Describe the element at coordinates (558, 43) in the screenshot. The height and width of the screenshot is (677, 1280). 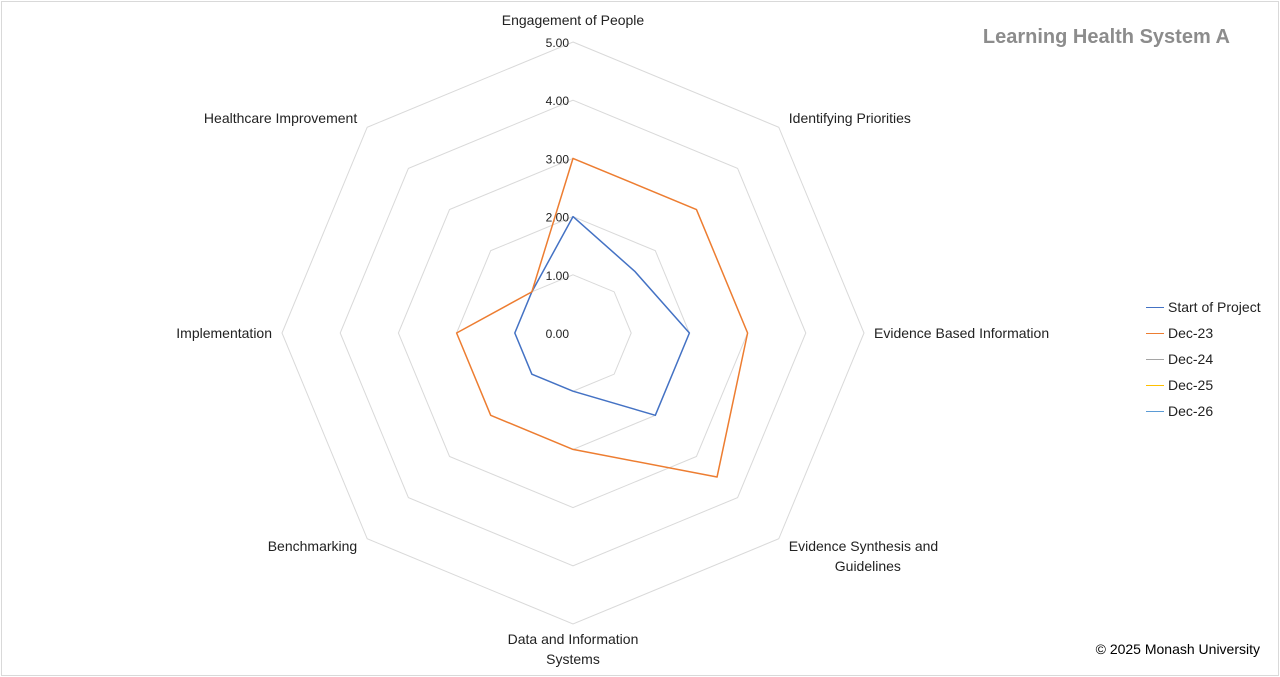
I see `tick-label: 5.00` at that location.